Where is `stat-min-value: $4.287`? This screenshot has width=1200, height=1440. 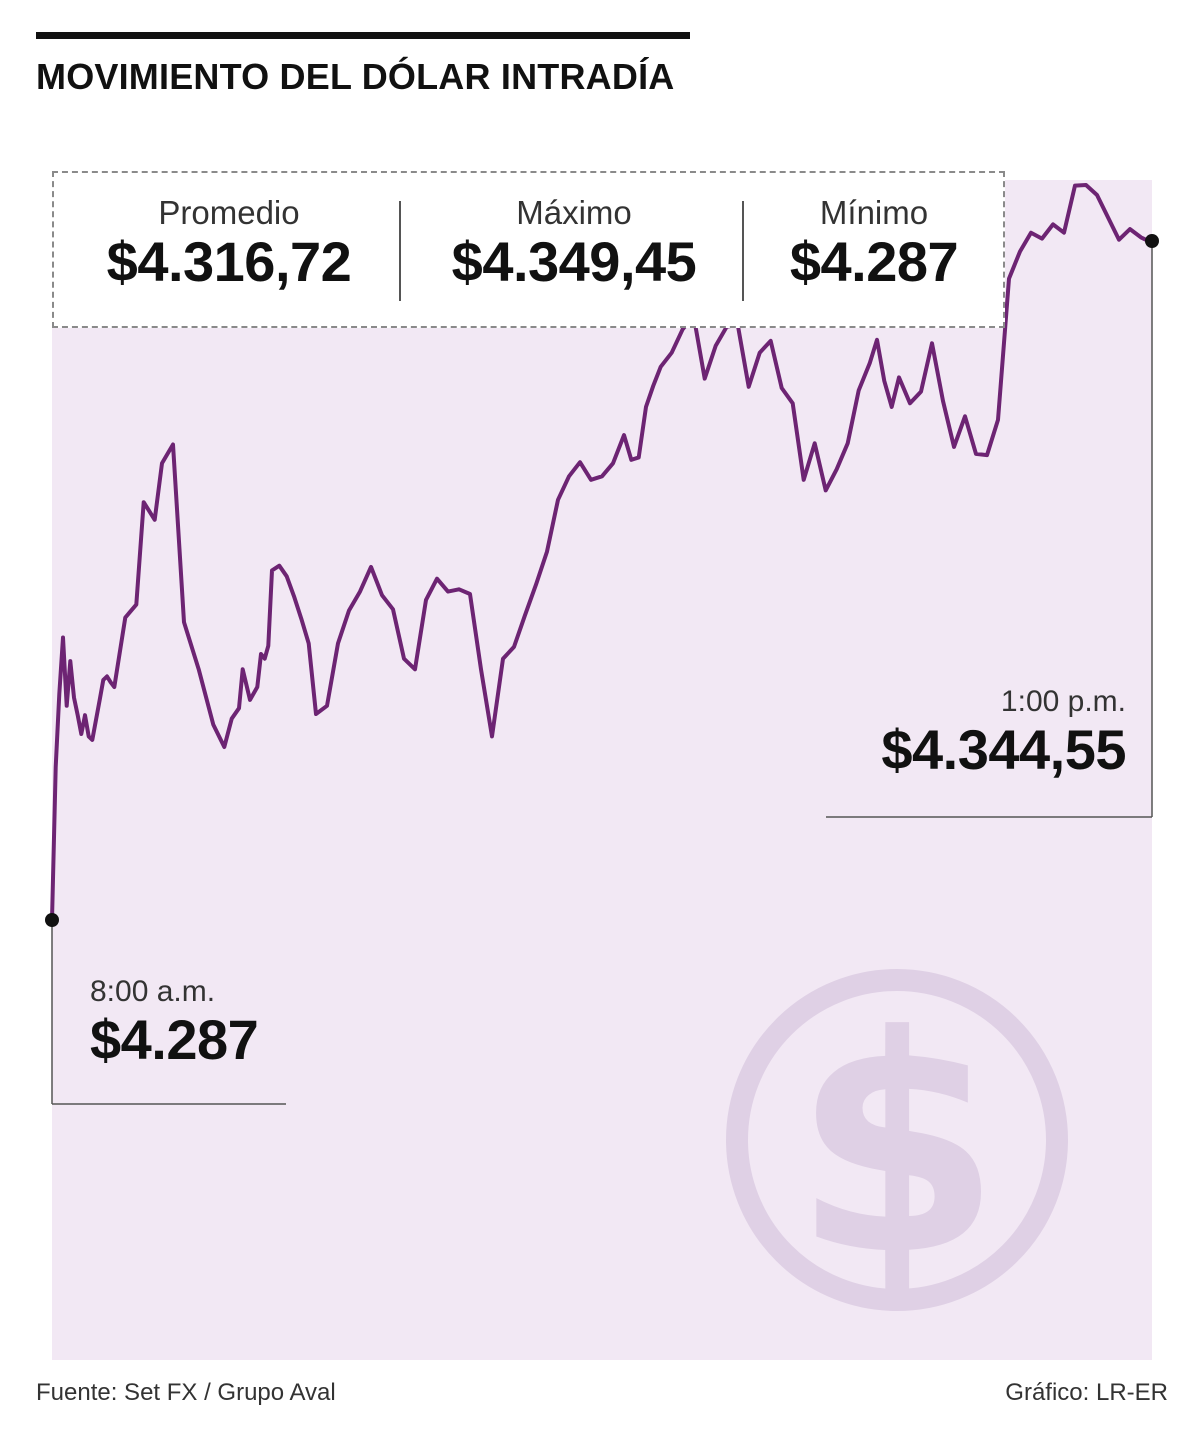
stat-min-value: $4.287 is located at coordinates (874, 262).